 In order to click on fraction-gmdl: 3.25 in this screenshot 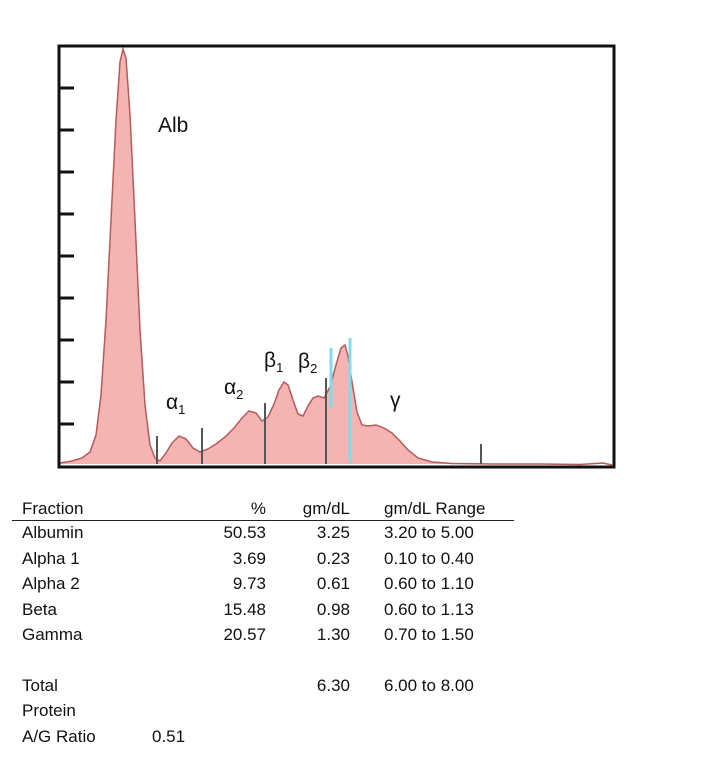, I will do `click(333, 532)`.